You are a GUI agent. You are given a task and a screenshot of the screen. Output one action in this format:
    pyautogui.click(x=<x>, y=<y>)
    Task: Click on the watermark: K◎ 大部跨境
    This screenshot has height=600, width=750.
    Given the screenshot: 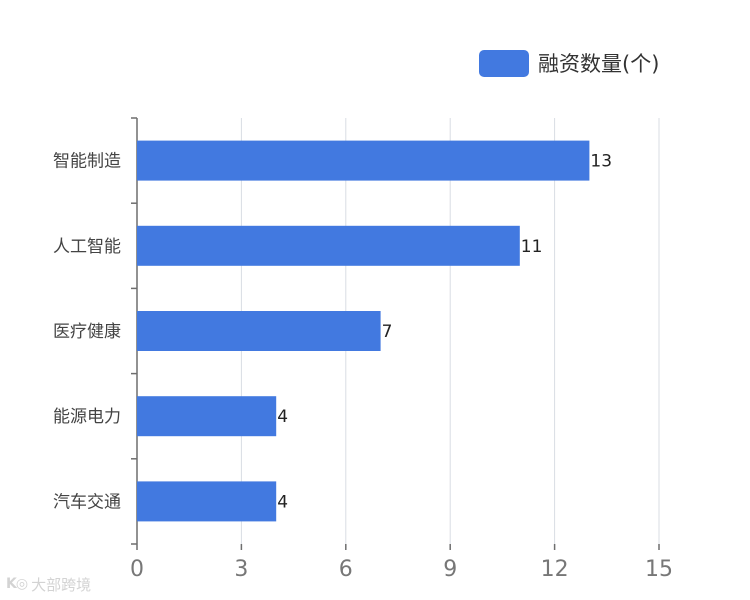 What is the action you would take?
    pyautogui.click(x=48, y=584)
    